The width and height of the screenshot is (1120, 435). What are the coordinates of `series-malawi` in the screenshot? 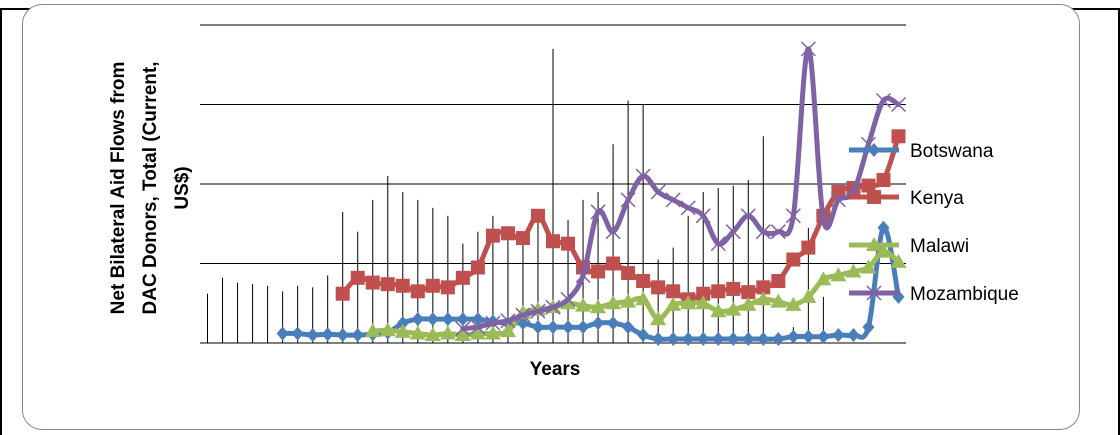 It's located at (635, 292).